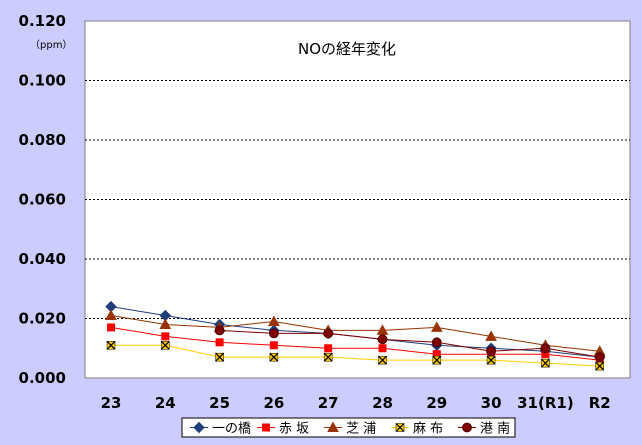  I want to click on legend-label: 一の橋, so click(231, 429).